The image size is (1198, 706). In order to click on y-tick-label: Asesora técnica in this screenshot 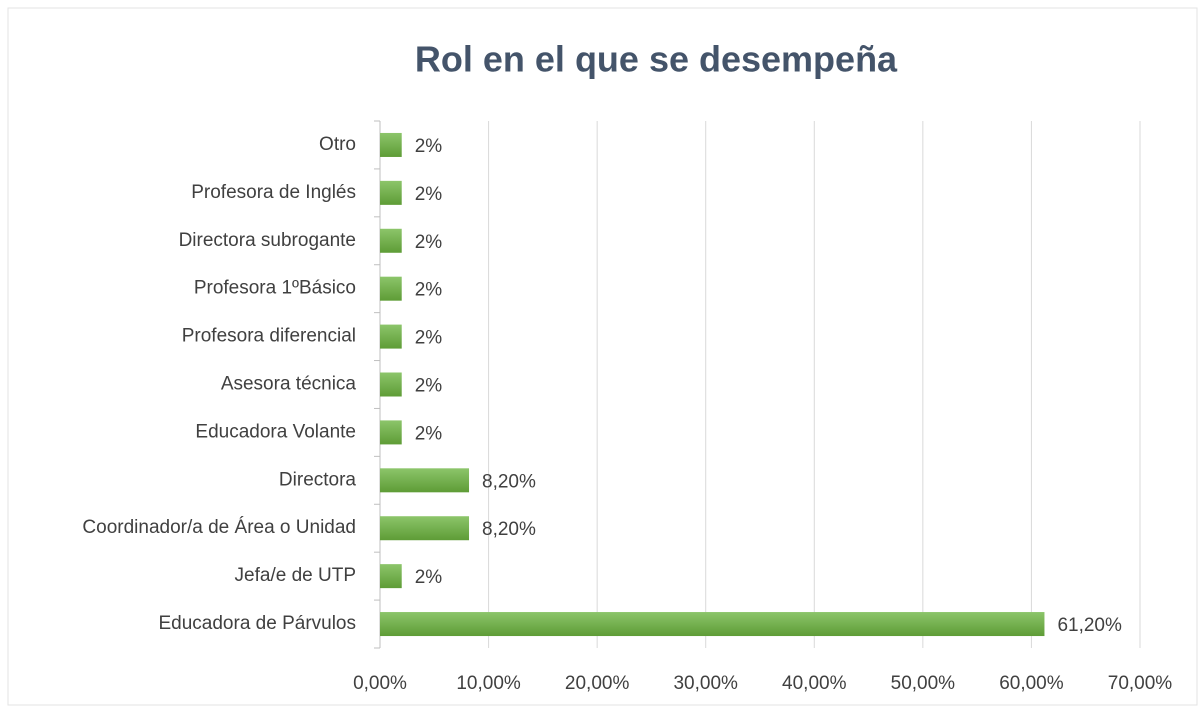, I will do `click(289, 384)`.